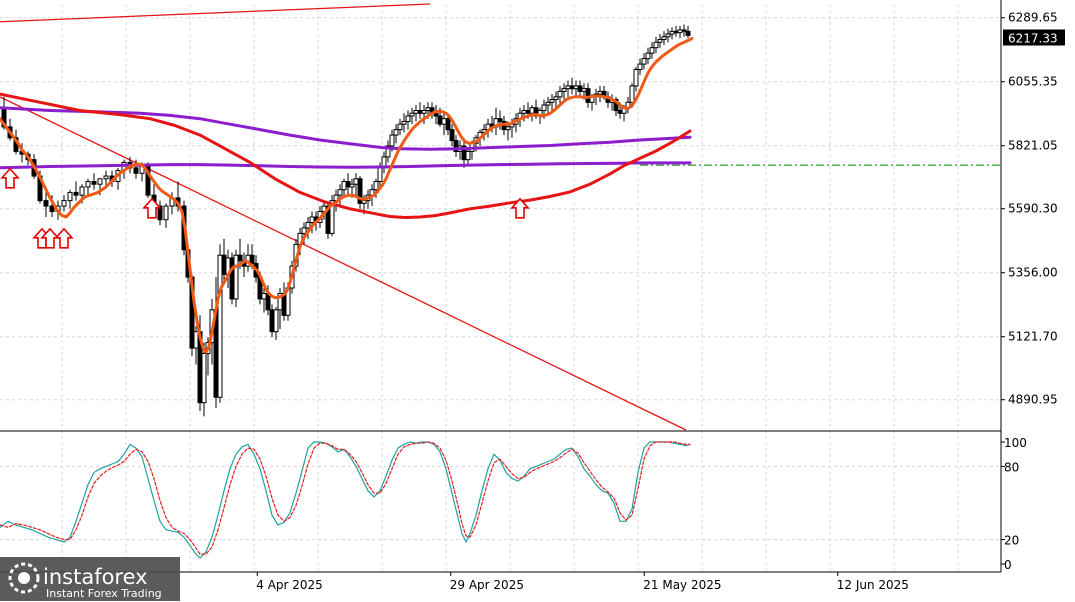 The image size is (1075, 602). I want to click on stochastic-axis-label: 0, so click(1008, 565).